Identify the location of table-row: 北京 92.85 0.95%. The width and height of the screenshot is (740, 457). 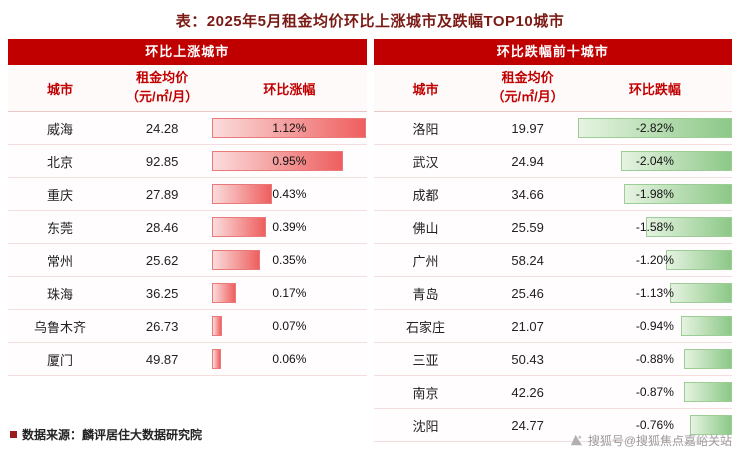
(187, 161).